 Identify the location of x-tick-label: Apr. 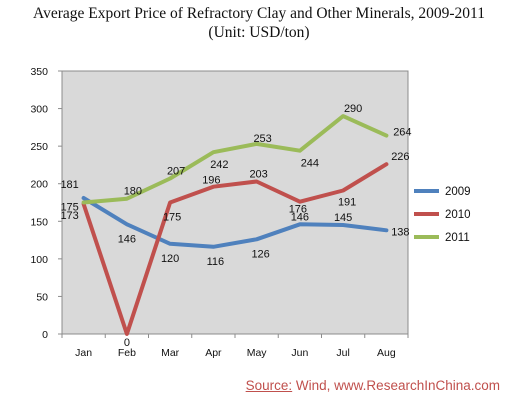
(213, 353).